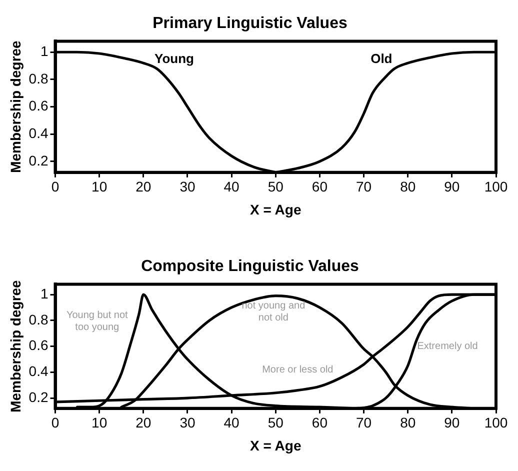 This screenshot has width=518, height=471. Describe the element at coordinates (274, 312) in the screenshot. I see `series-label: not young and not old` at that location.